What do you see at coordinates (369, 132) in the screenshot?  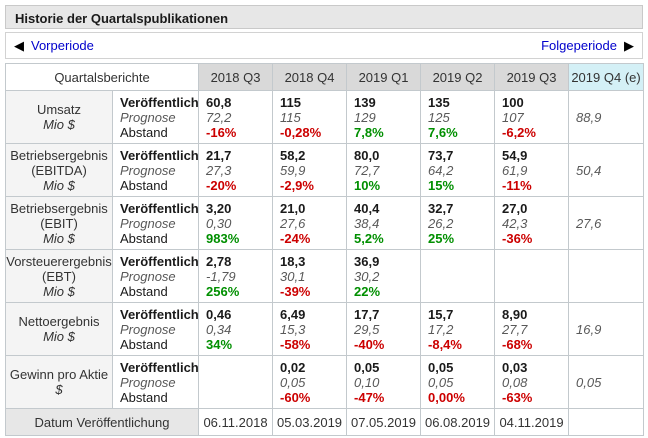 I see `gap-value: 7,8%` at bounding box center [369, 132].